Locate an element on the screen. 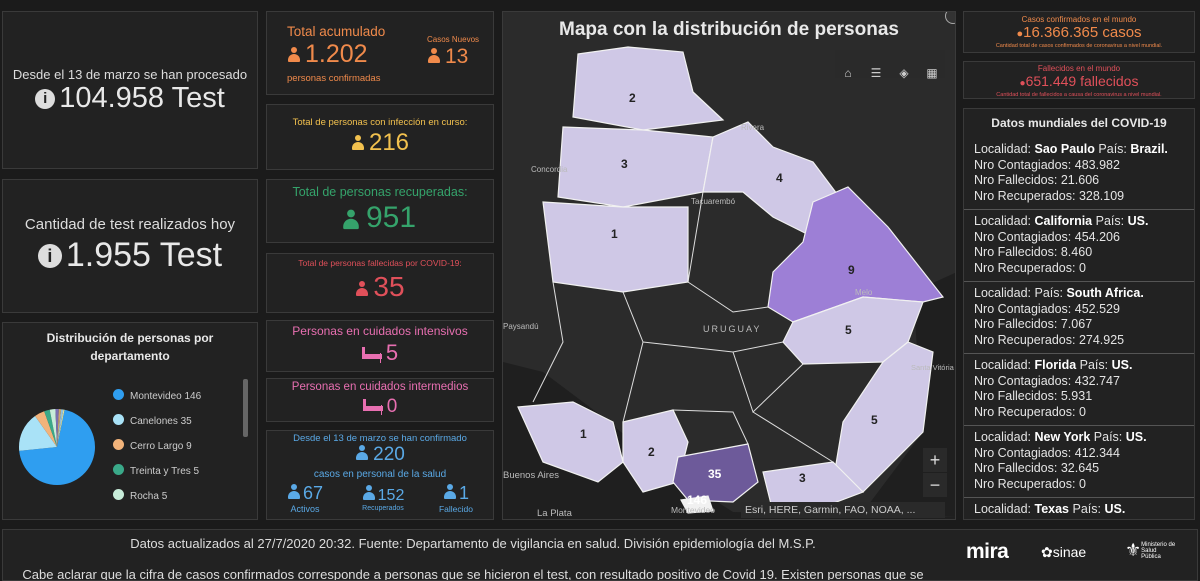 This screenshot has height=581, width=1200. total-cases-label: Total acumulado is located at coordinates (336, 31).